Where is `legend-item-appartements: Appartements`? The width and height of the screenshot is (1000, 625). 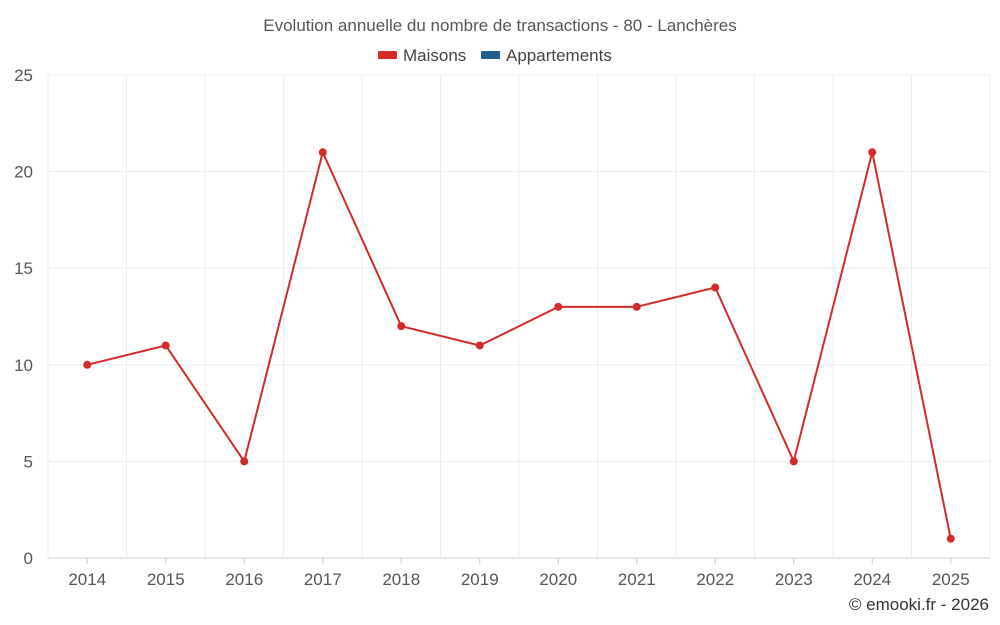
legend-item-appartements: Appartements is located at coordinates (546, 55).